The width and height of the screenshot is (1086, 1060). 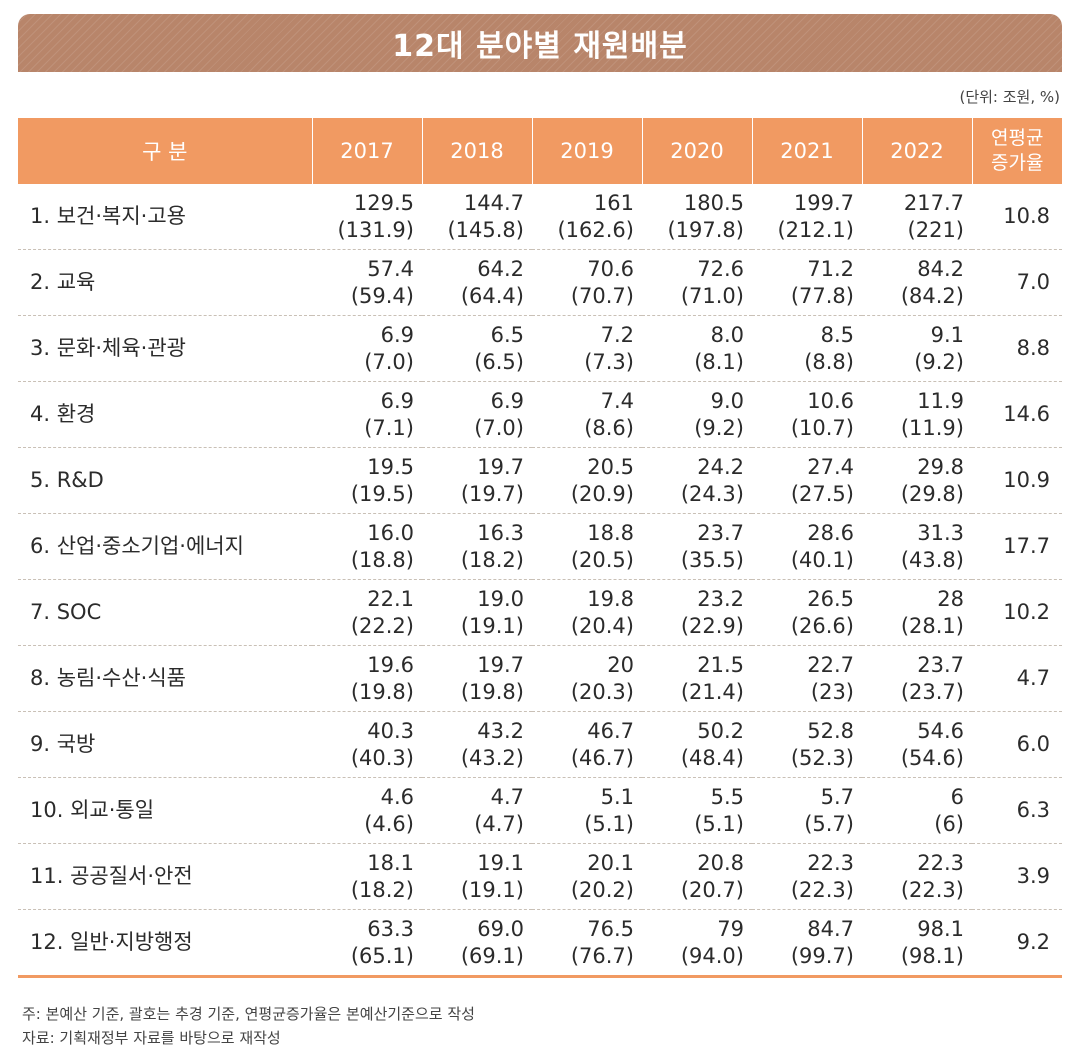 What do you see at coordinates (830, 862) in the screenshot?
I see `main-budget-value: 22.3` at bounding box center [830, 862].